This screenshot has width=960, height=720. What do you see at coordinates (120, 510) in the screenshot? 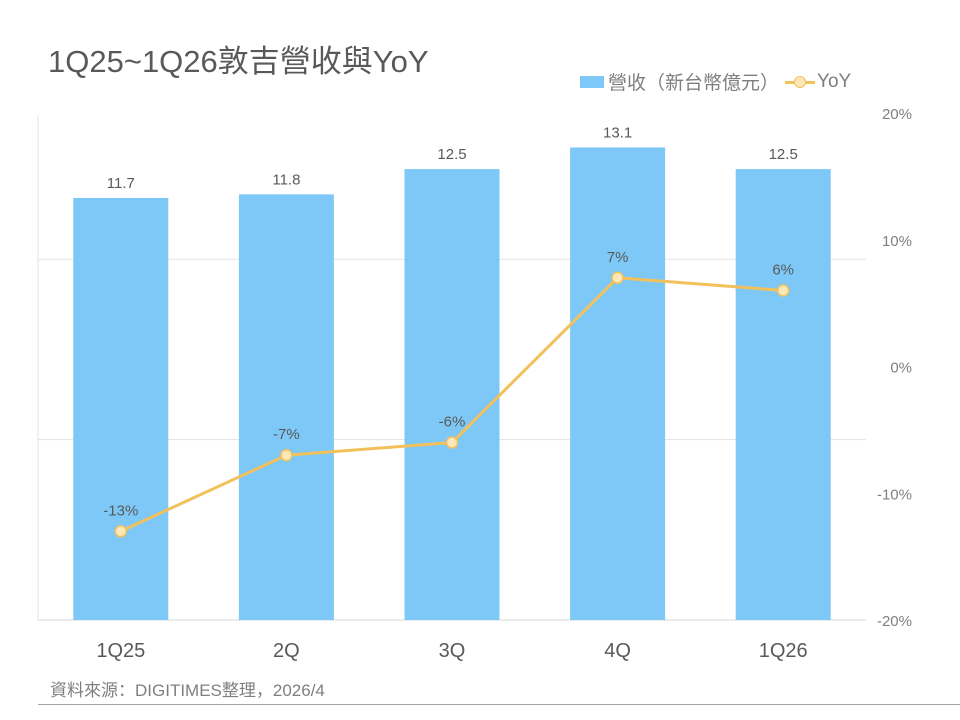
I see `yoy-value-label: -13%` at bounding box center [120, 510].